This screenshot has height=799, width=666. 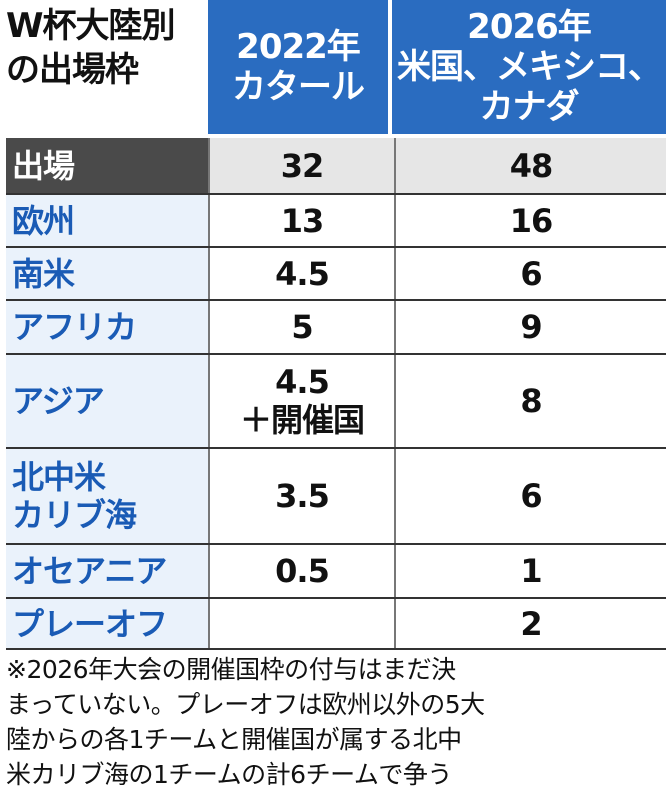 I want to click on row-label-line: 出場, so click(x=43, y=165).